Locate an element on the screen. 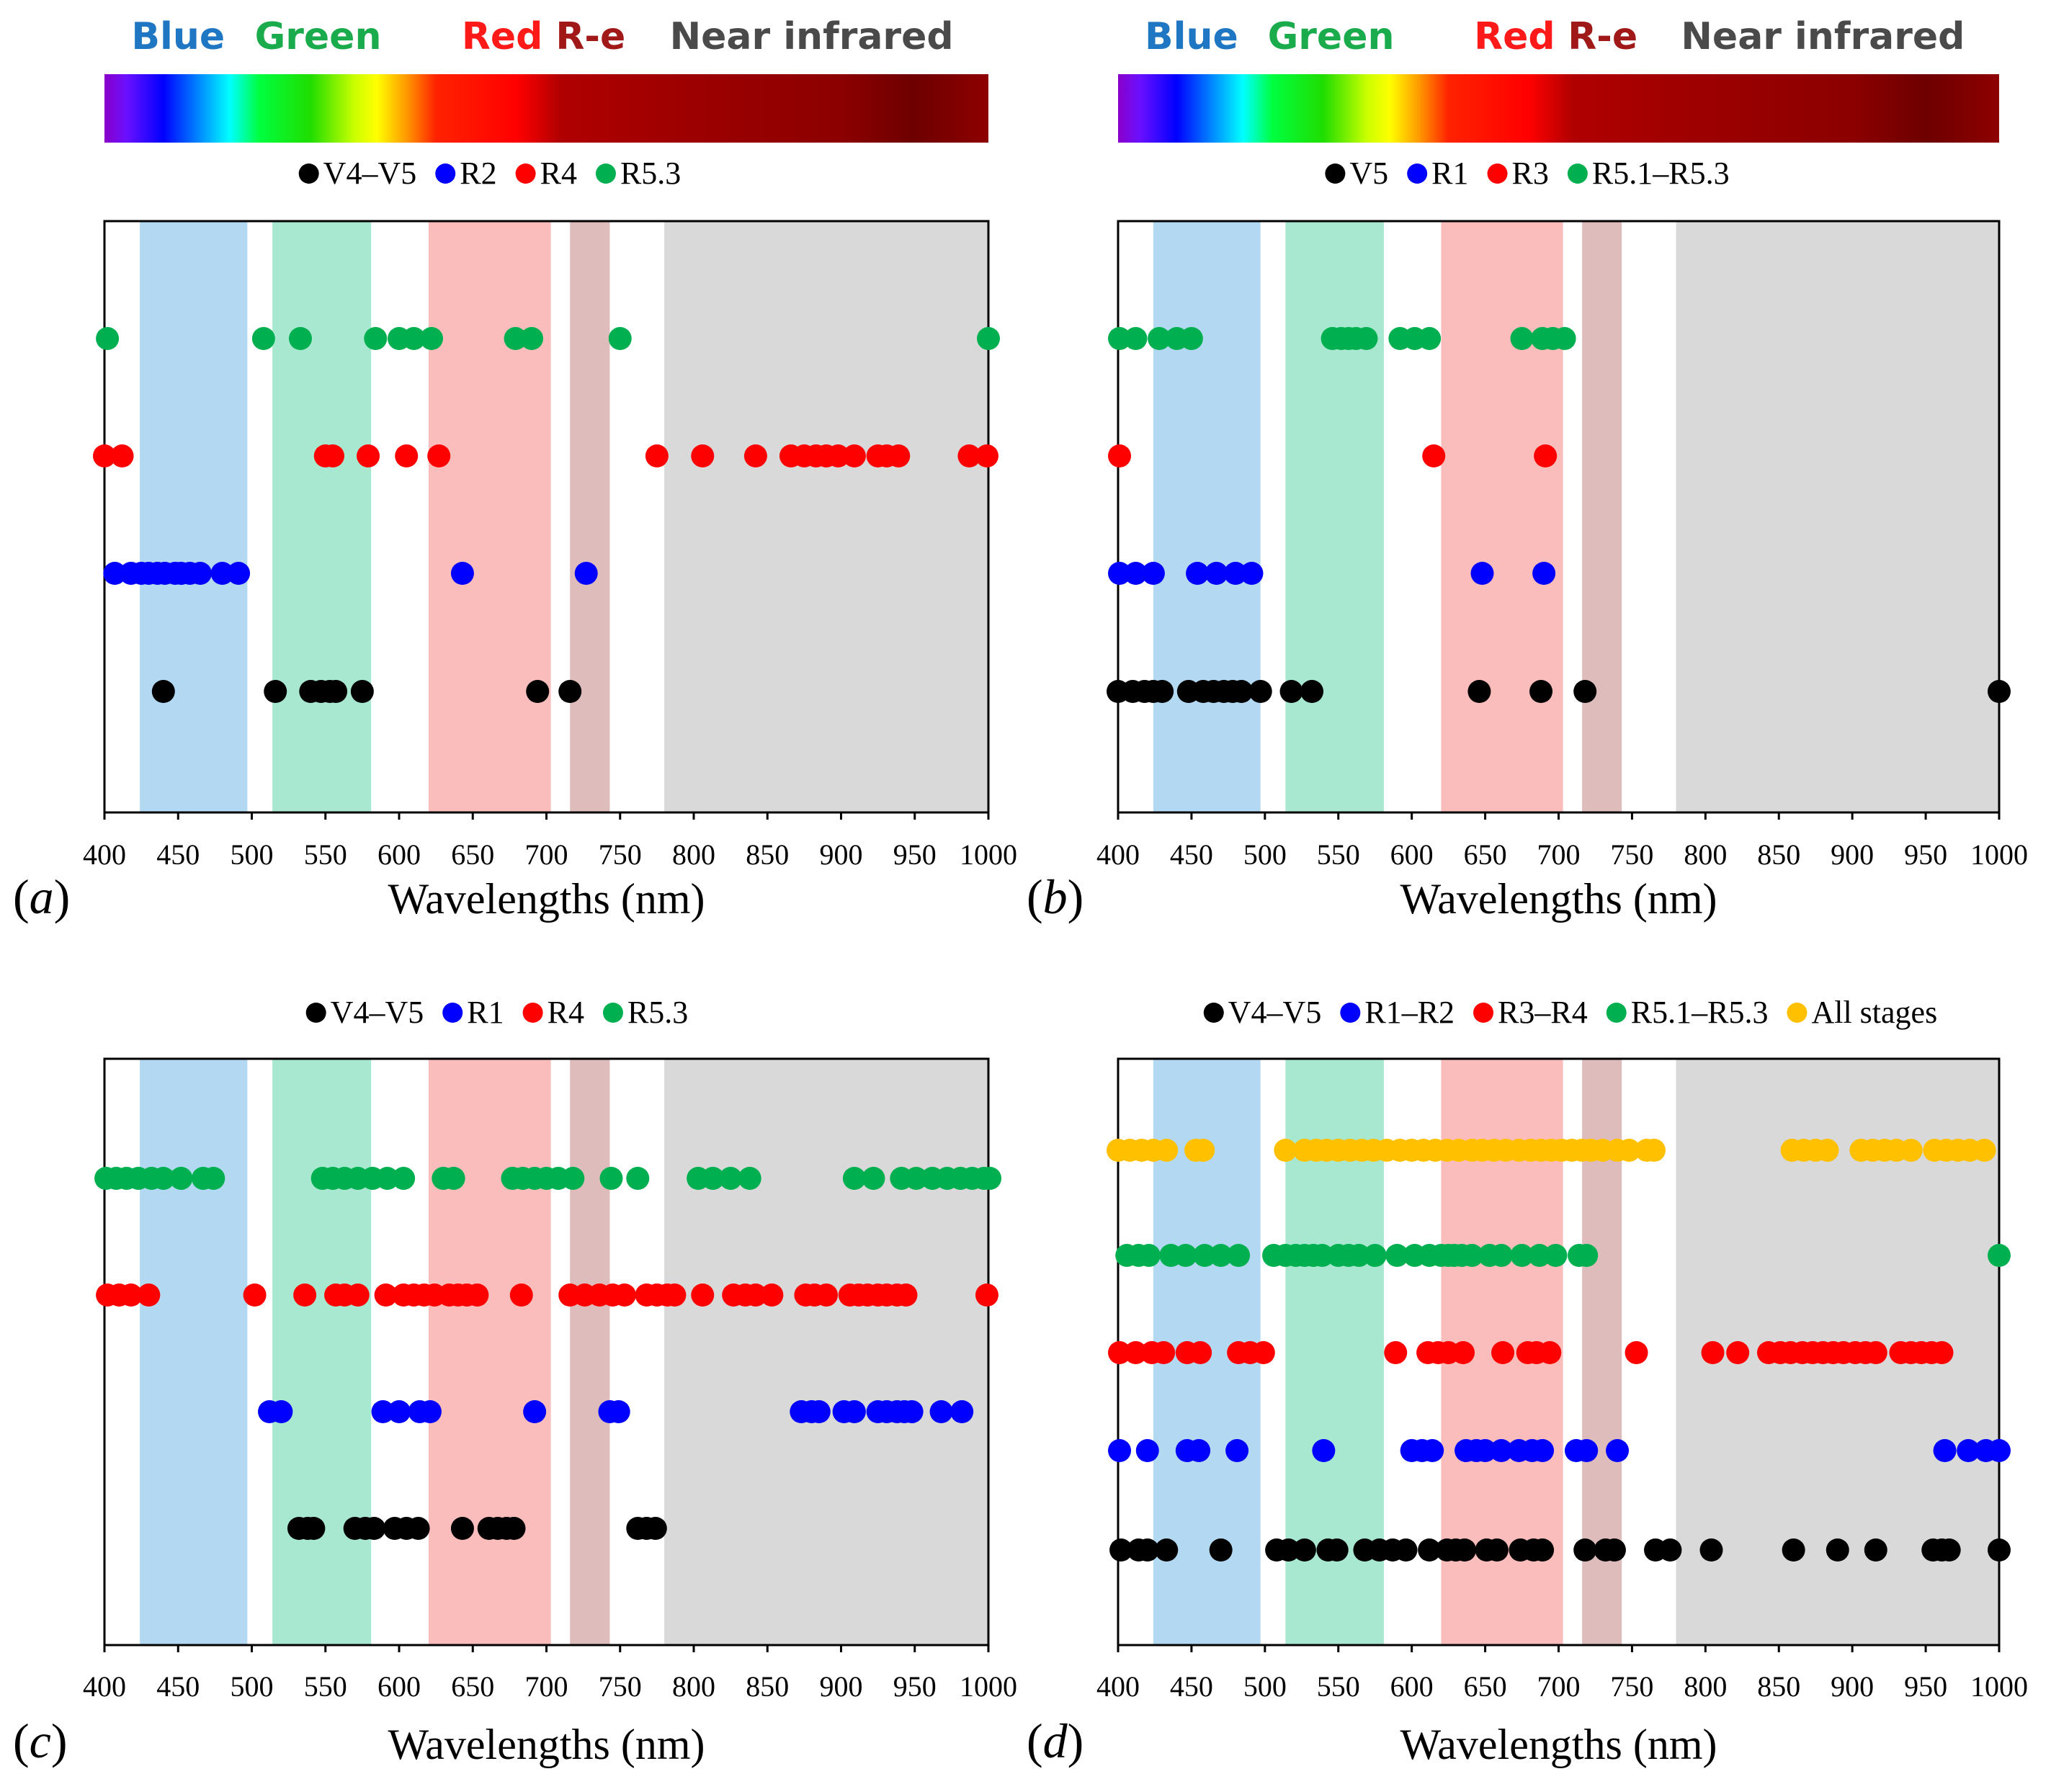  panel-label: (b) is located at coordinates (1055, 897).